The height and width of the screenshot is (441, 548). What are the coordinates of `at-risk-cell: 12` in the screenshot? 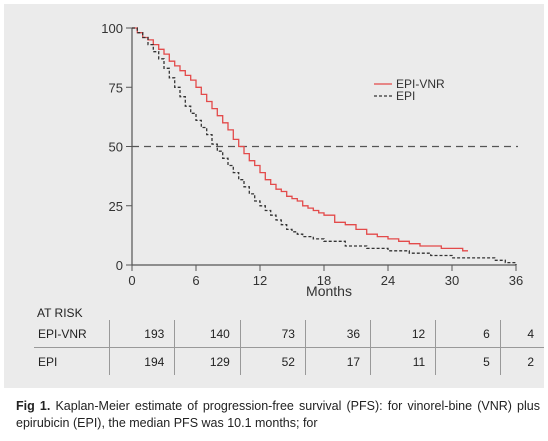 It's located at (403, 334).